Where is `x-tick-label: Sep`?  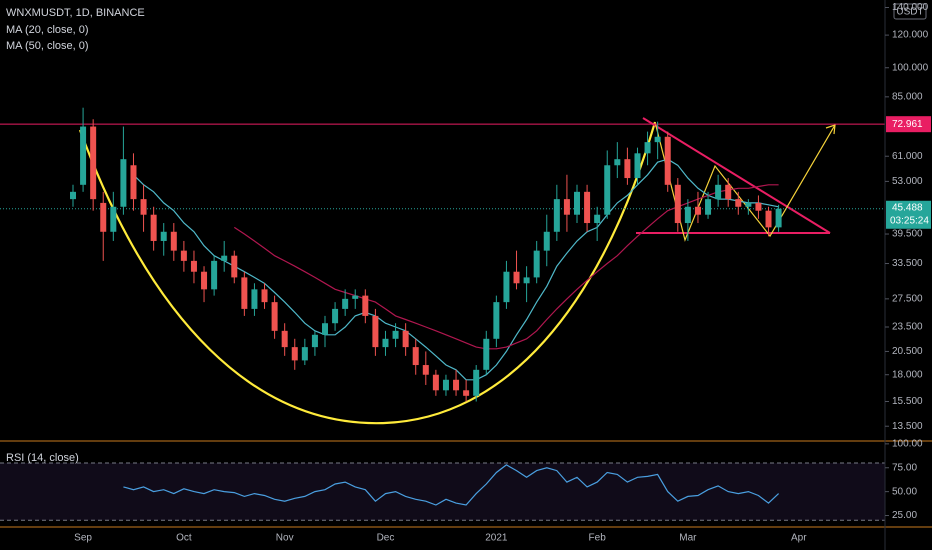 x-tick-label: Sep is located at coordinates (83, 538).